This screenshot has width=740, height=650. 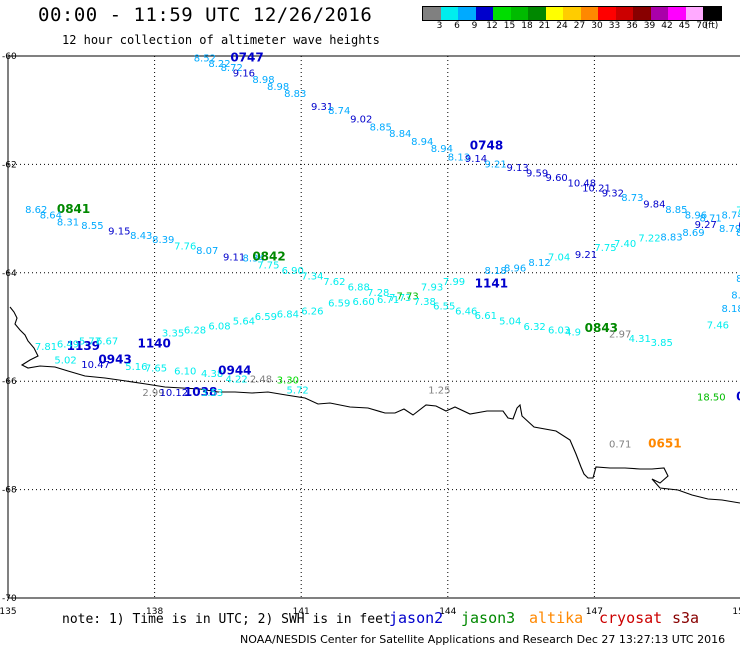 I want to click on wave-height-value: 8.62, so click(x=36, y=210).